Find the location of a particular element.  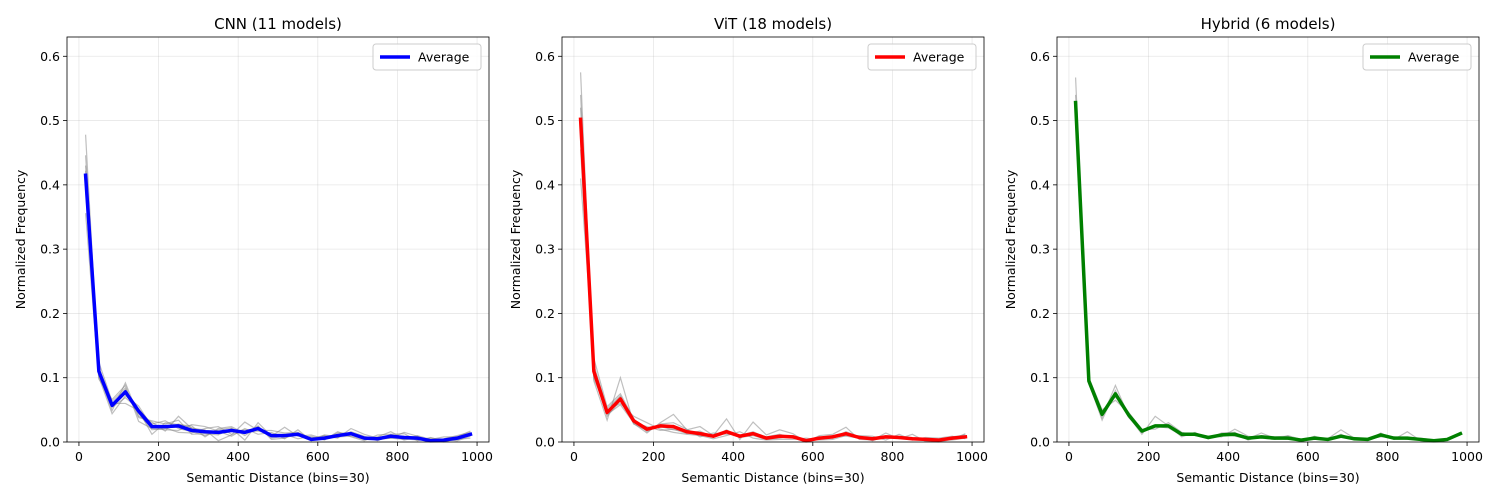

chart-title: ViT (18 models) is located at coordinates (773, 24).